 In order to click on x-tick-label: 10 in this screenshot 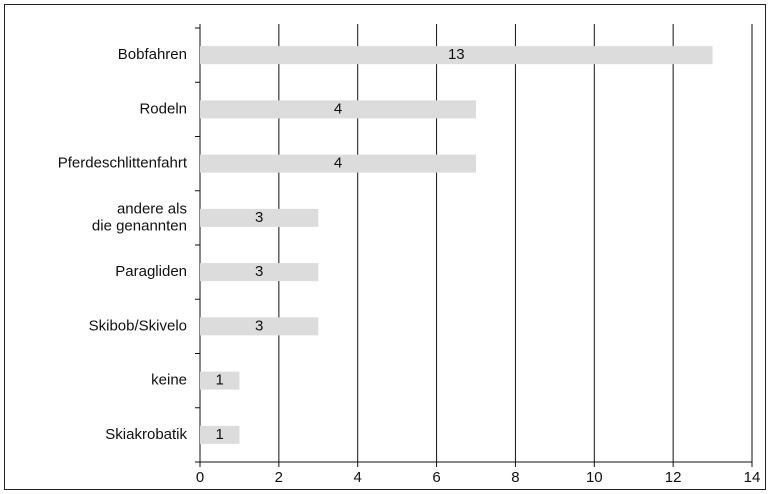, I will do `click(594, 477)`.